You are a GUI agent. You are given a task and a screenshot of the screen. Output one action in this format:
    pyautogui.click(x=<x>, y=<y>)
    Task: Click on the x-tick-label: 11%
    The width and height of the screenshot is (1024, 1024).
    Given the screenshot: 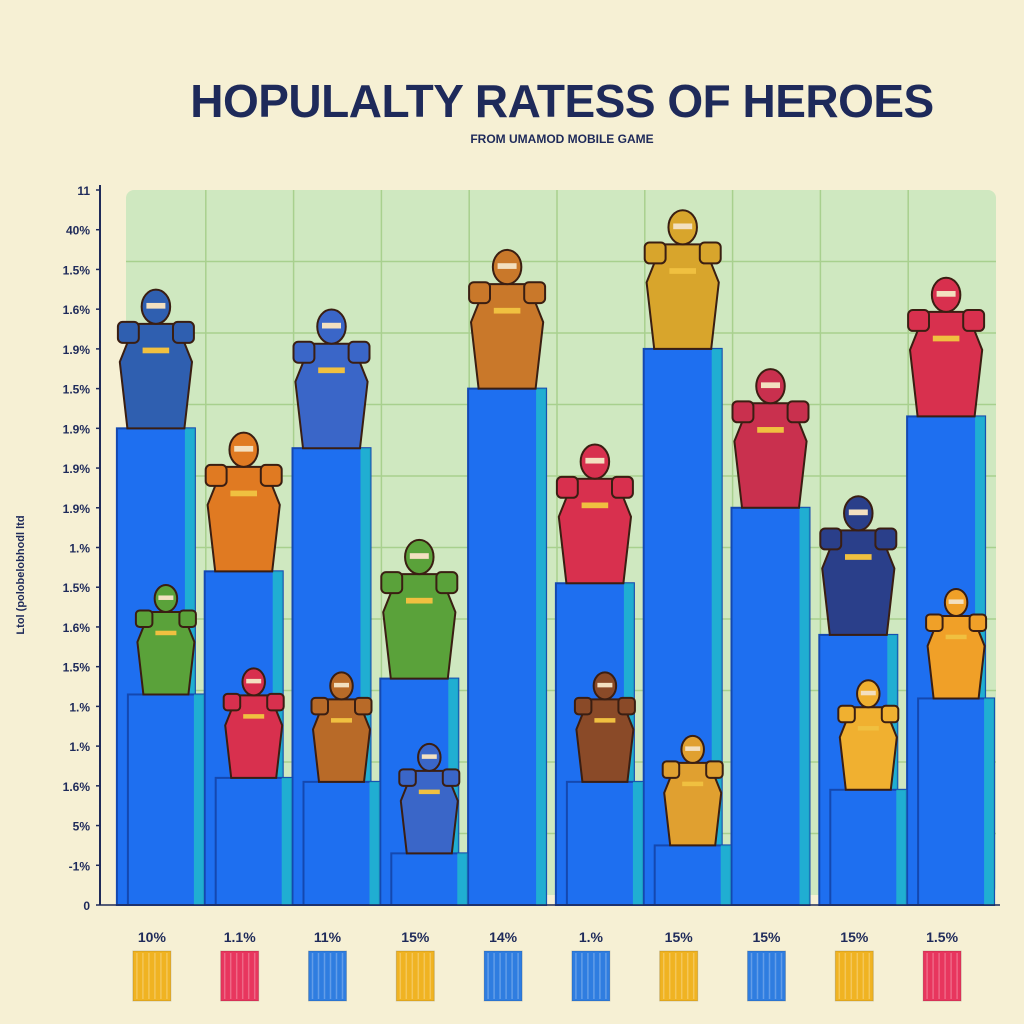 What is the action you would take?
    pyautogui.click(x=328, y=937)
    